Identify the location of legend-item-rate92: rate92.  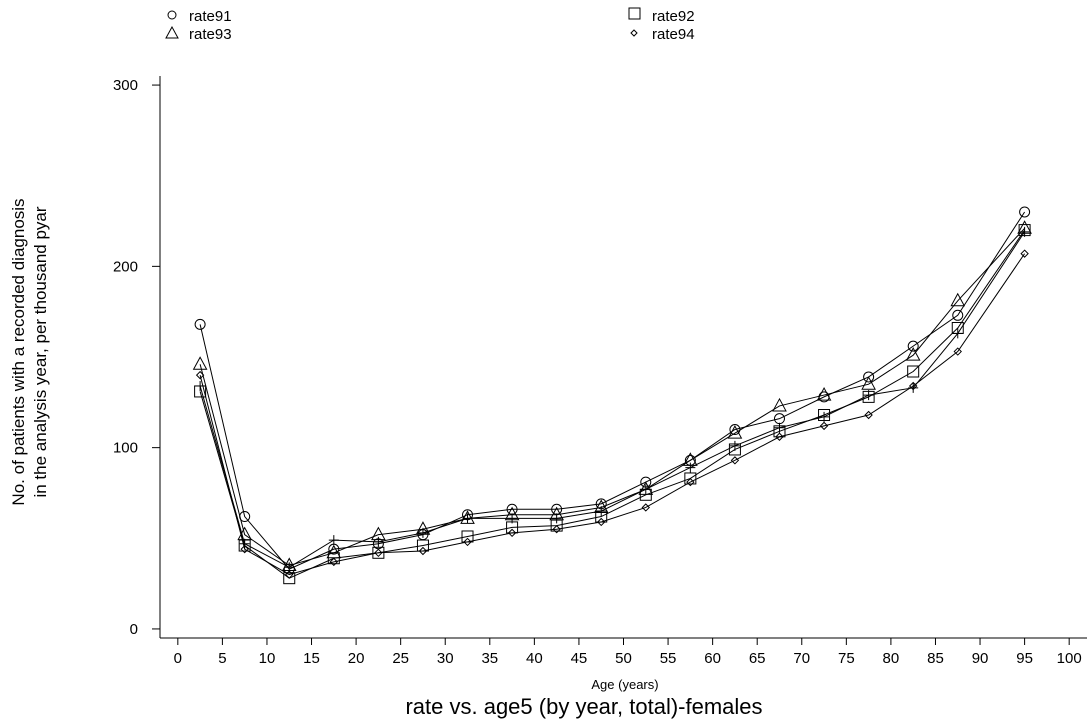
(661, 16).